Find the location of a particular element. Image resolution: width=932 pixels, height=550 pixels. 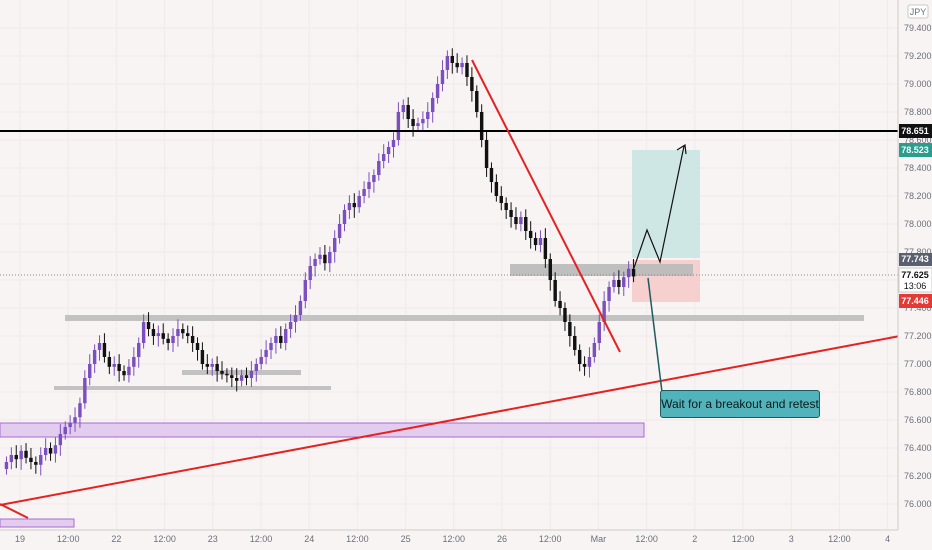

support-zone-left is located at coordinates (192, 388).